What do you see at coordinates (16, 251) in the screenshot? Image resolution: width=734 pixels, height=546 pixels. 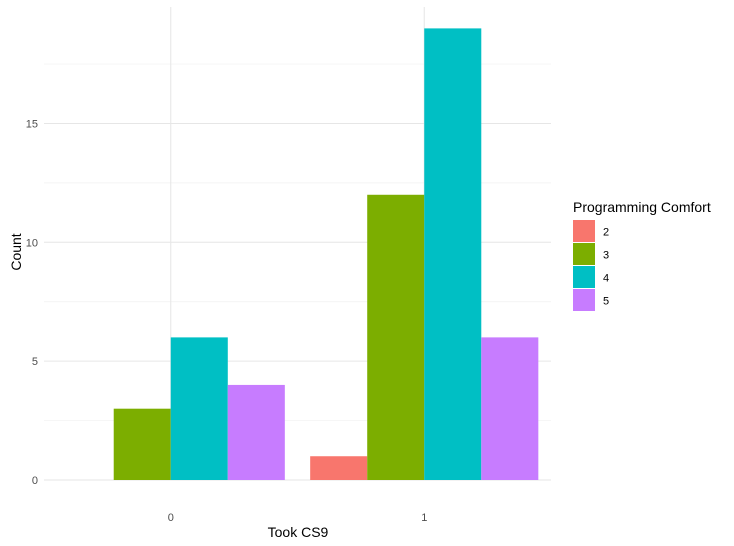 I see `y-axis-title: Count` at bounding box center [16, 251].